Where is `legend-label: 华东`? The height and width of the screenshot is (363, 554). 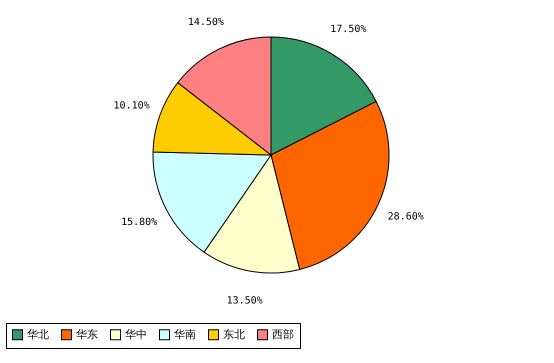 legend-label: 华东 is located at coordinates (87, 334).